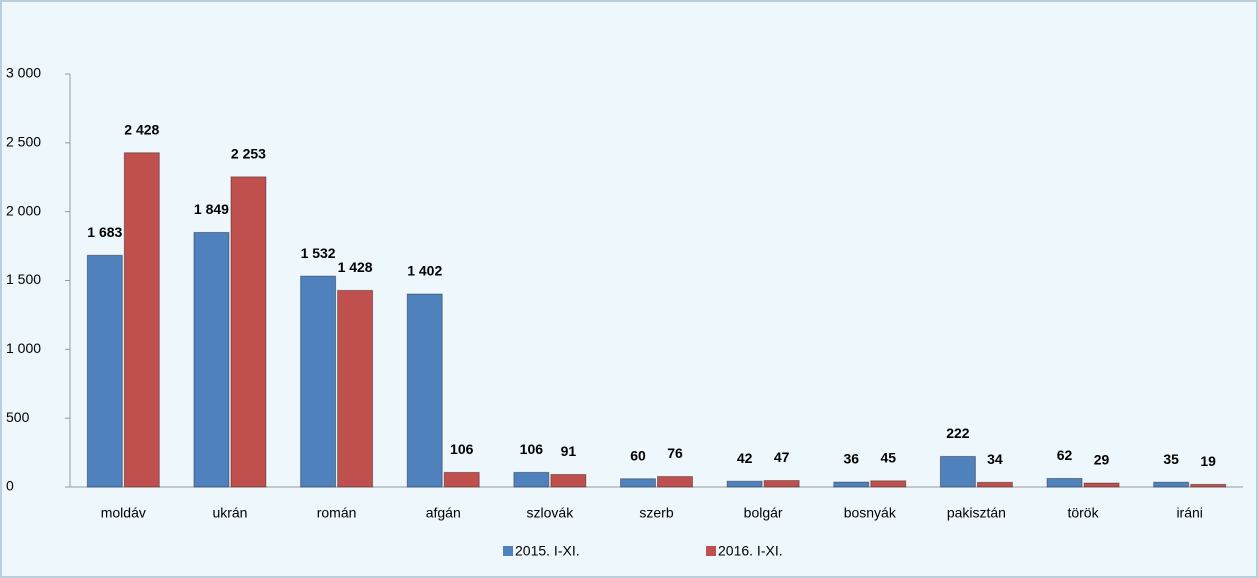 The height and width of the screenshot is (578, 1258). I want to click on value-label: 1 683, so click(104, 232).